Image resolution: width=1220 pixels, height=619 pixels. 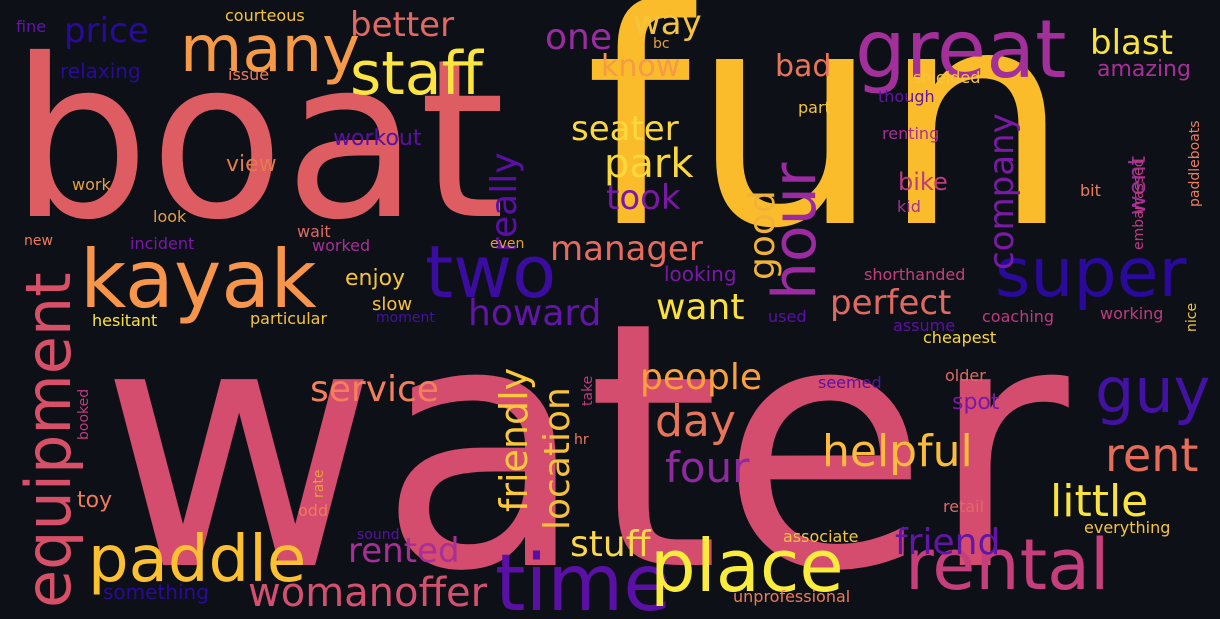 I want to click on word-odd: odd, so click(x=313, y=510).